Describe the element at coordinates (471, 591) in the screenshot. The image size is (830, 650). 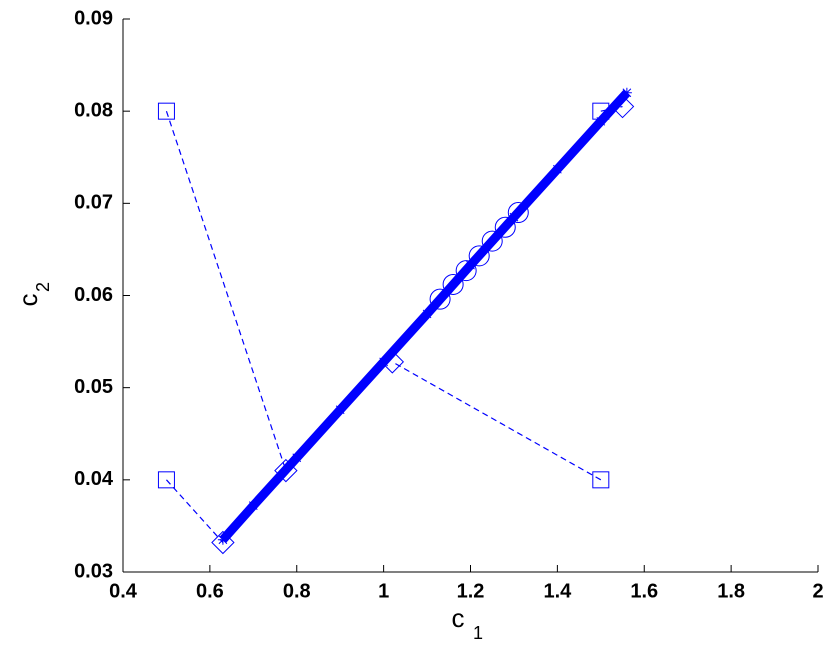
I see `x-tick-label: 1.2` at that location.